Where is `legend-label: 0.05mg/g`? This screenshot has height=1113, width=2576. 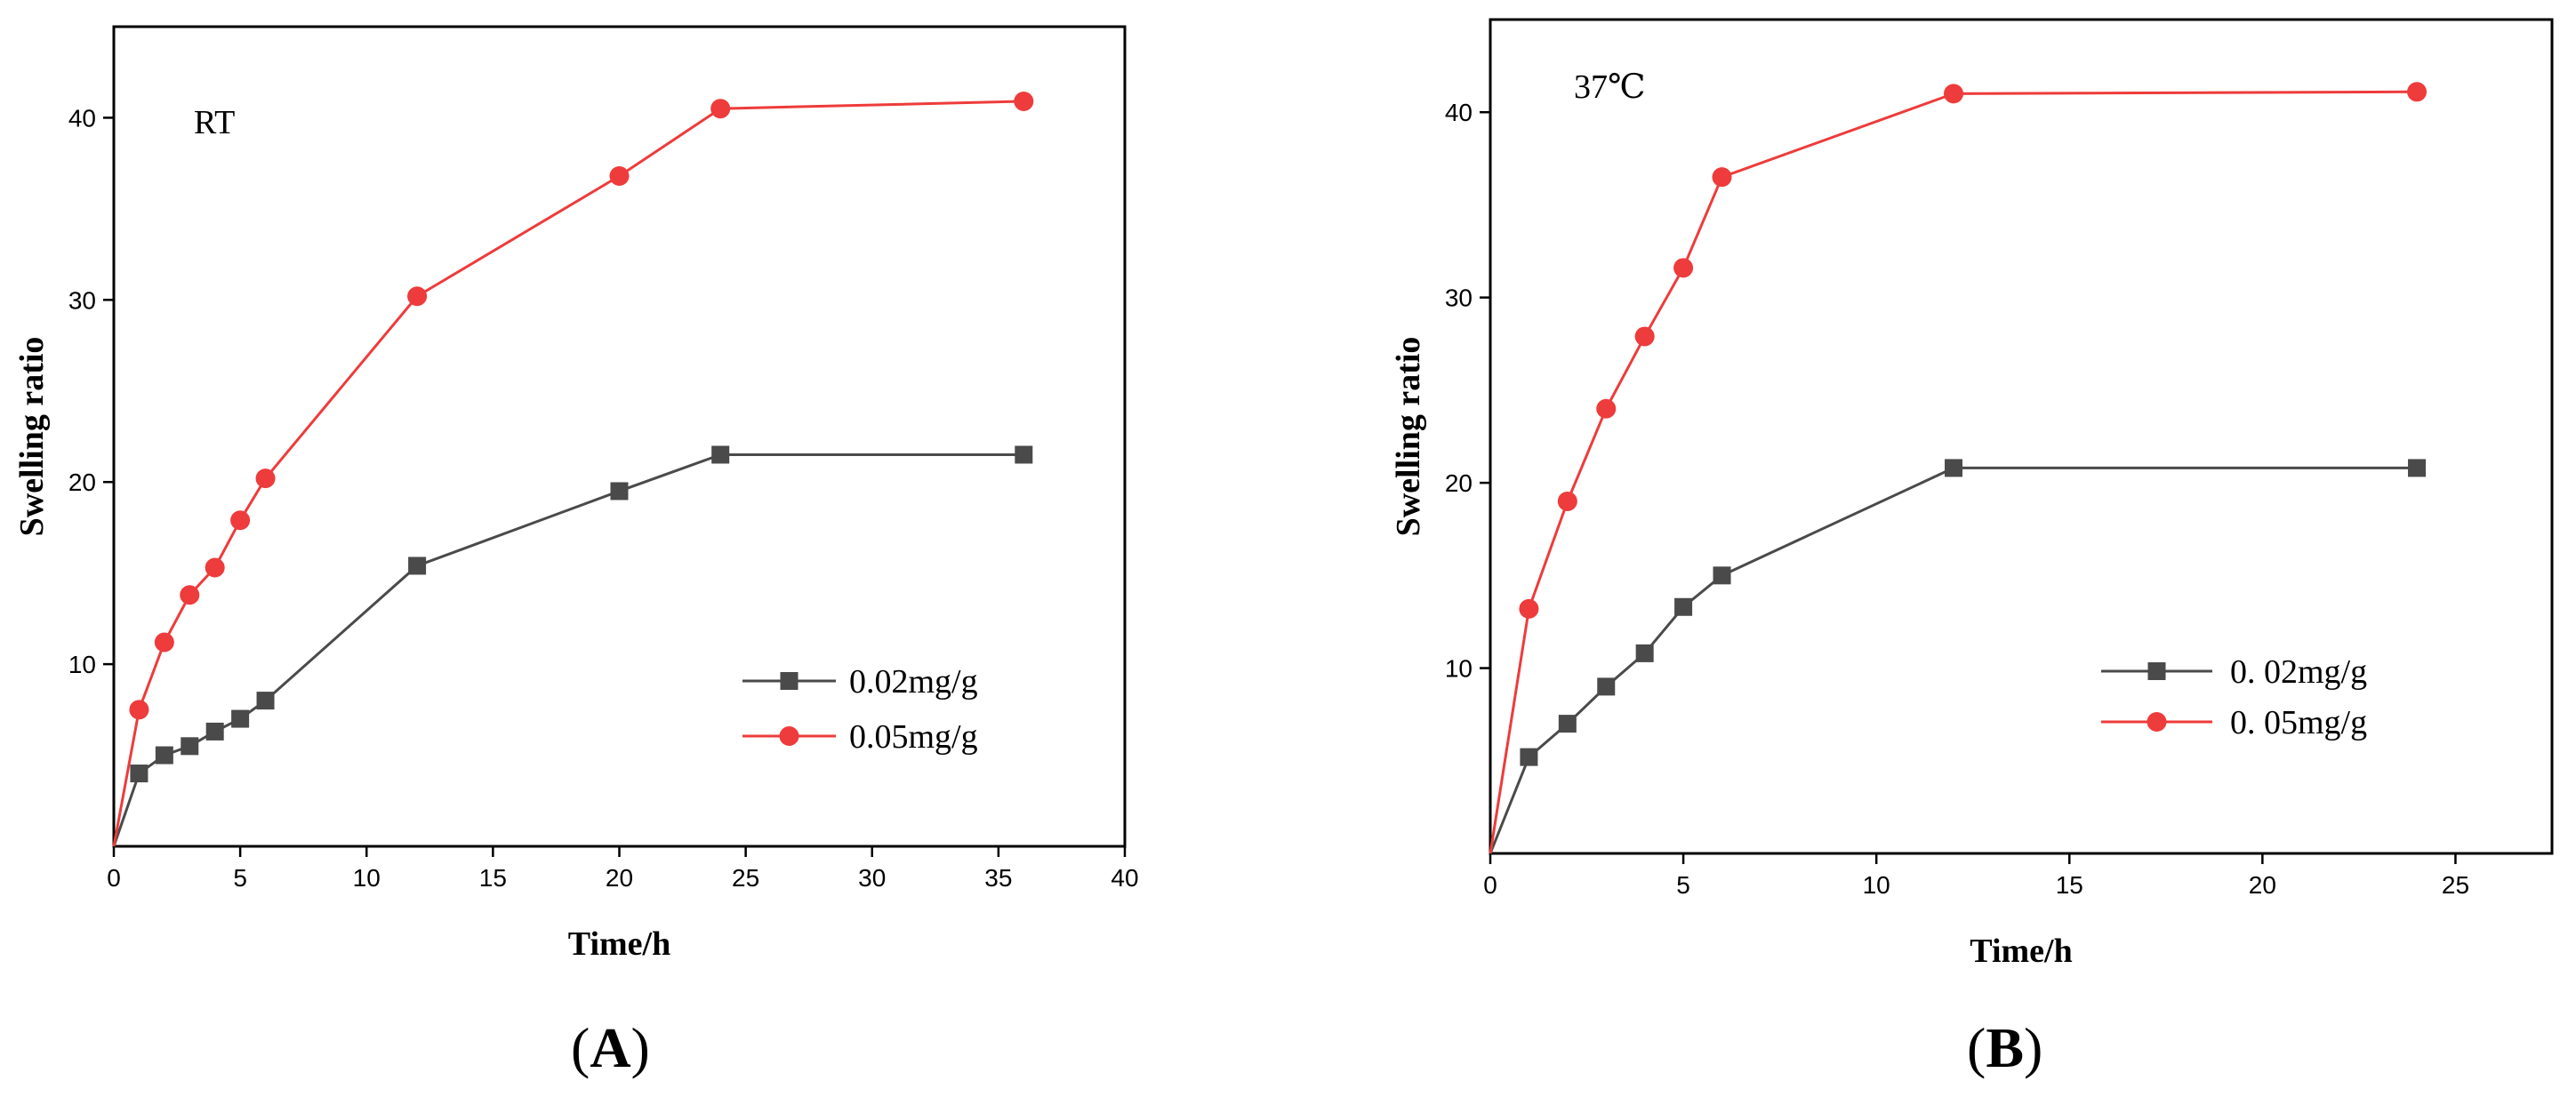 legend-label: 0.05mg/g is located at coordinates (913, 737).